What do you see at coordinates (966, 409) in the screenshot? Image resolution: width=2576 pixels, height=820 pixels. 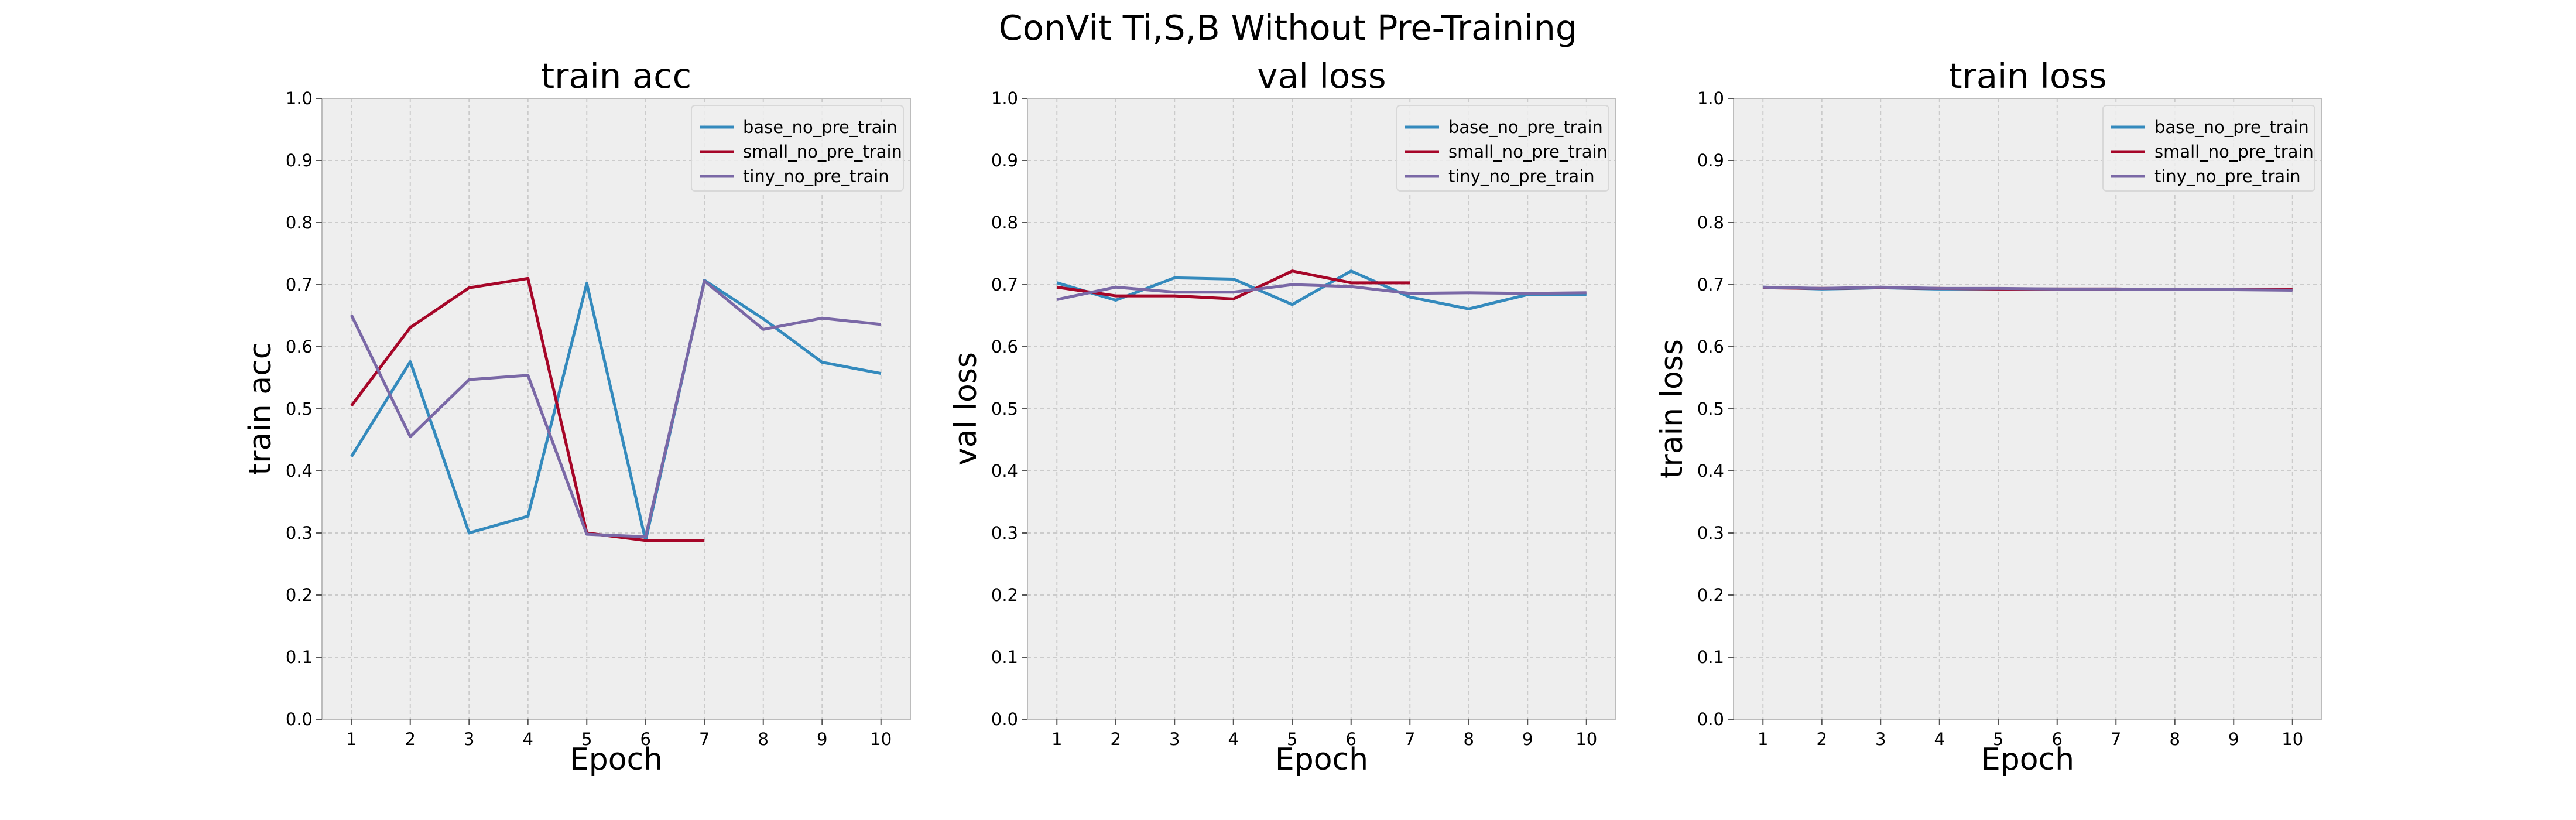 I see `y-axis-label: val loss` at bounding box center [966, 409].